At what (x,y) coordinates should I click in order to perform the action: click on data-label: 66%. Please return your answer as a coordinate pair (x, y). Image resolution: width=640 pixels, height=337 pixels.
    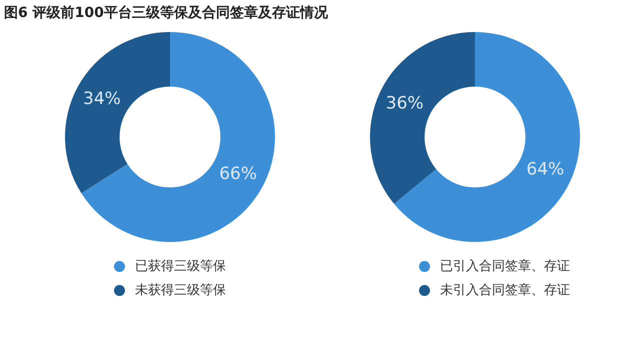
    Looking at the image, I should click on (238, 174).